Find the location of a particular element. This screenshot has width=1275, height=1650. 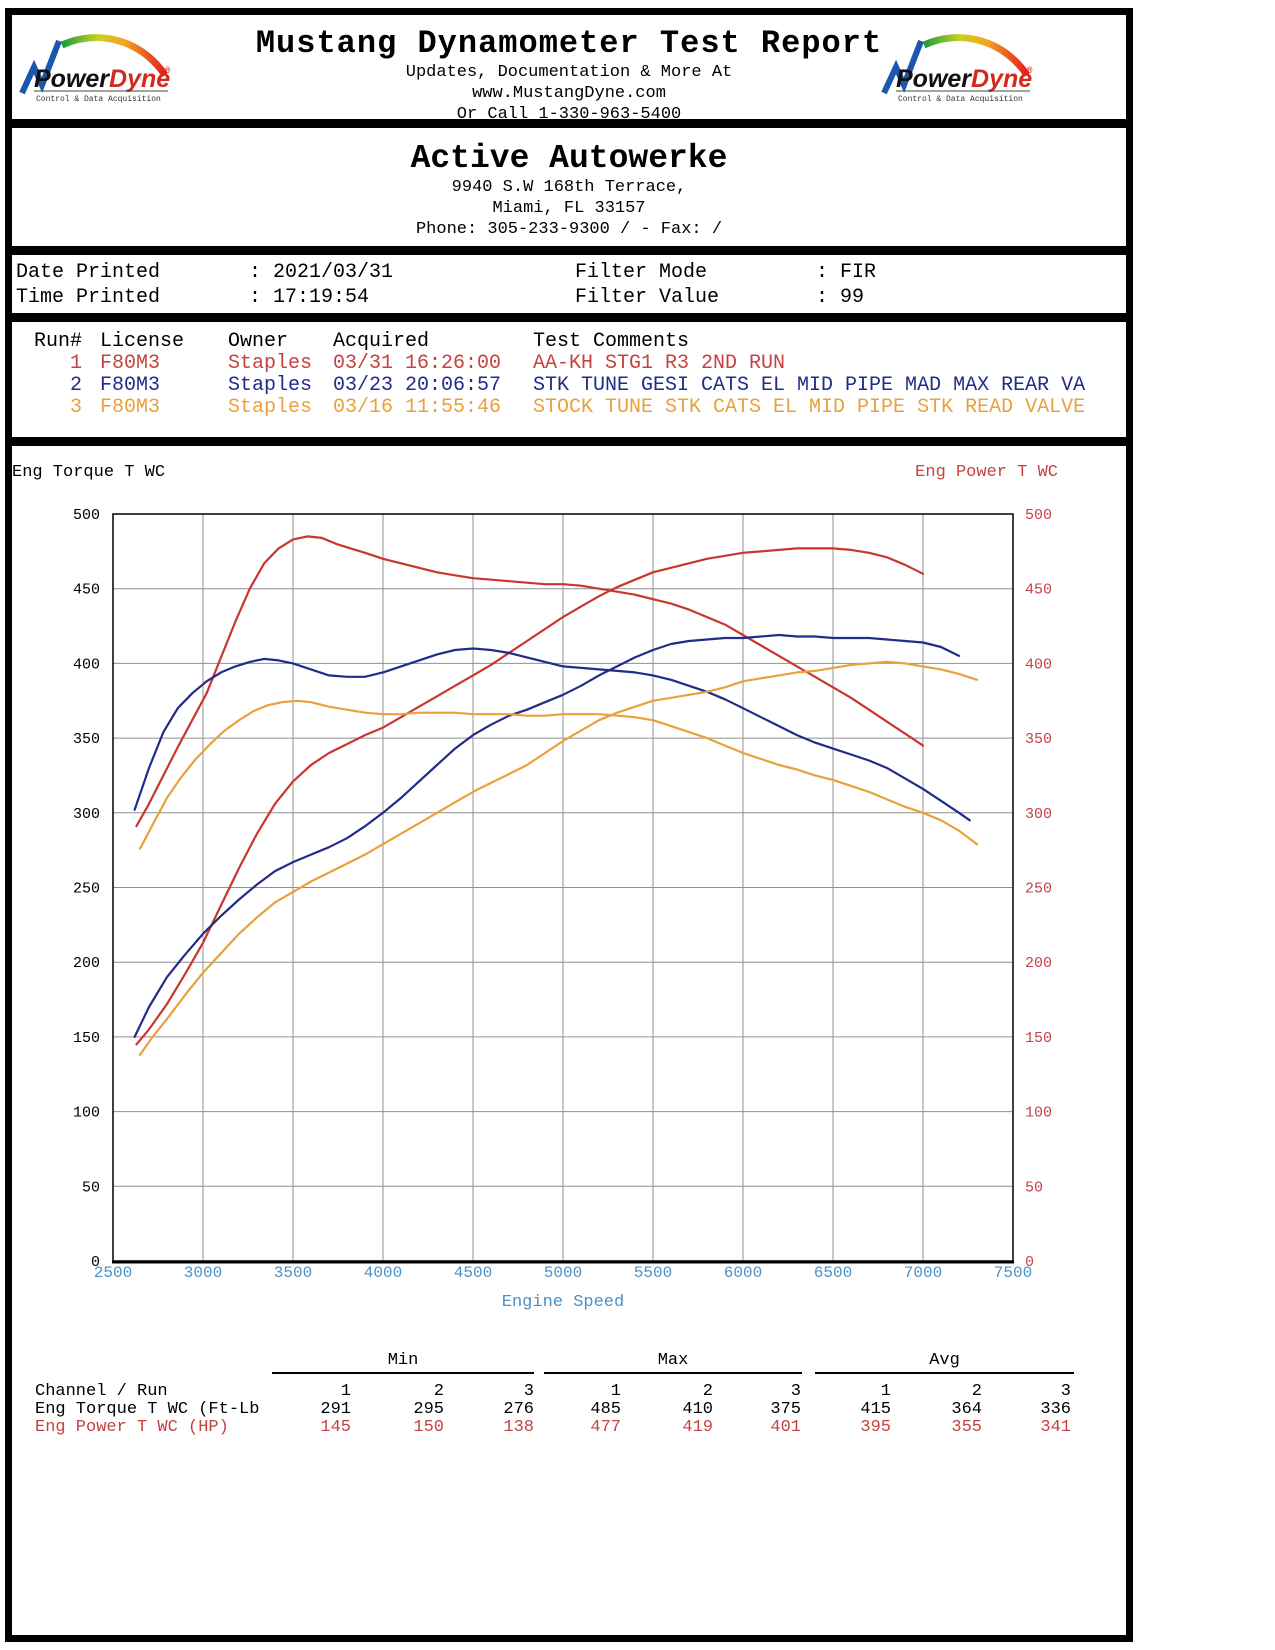

time-printed-label: Time Printed is located at coordinates (88, 297).